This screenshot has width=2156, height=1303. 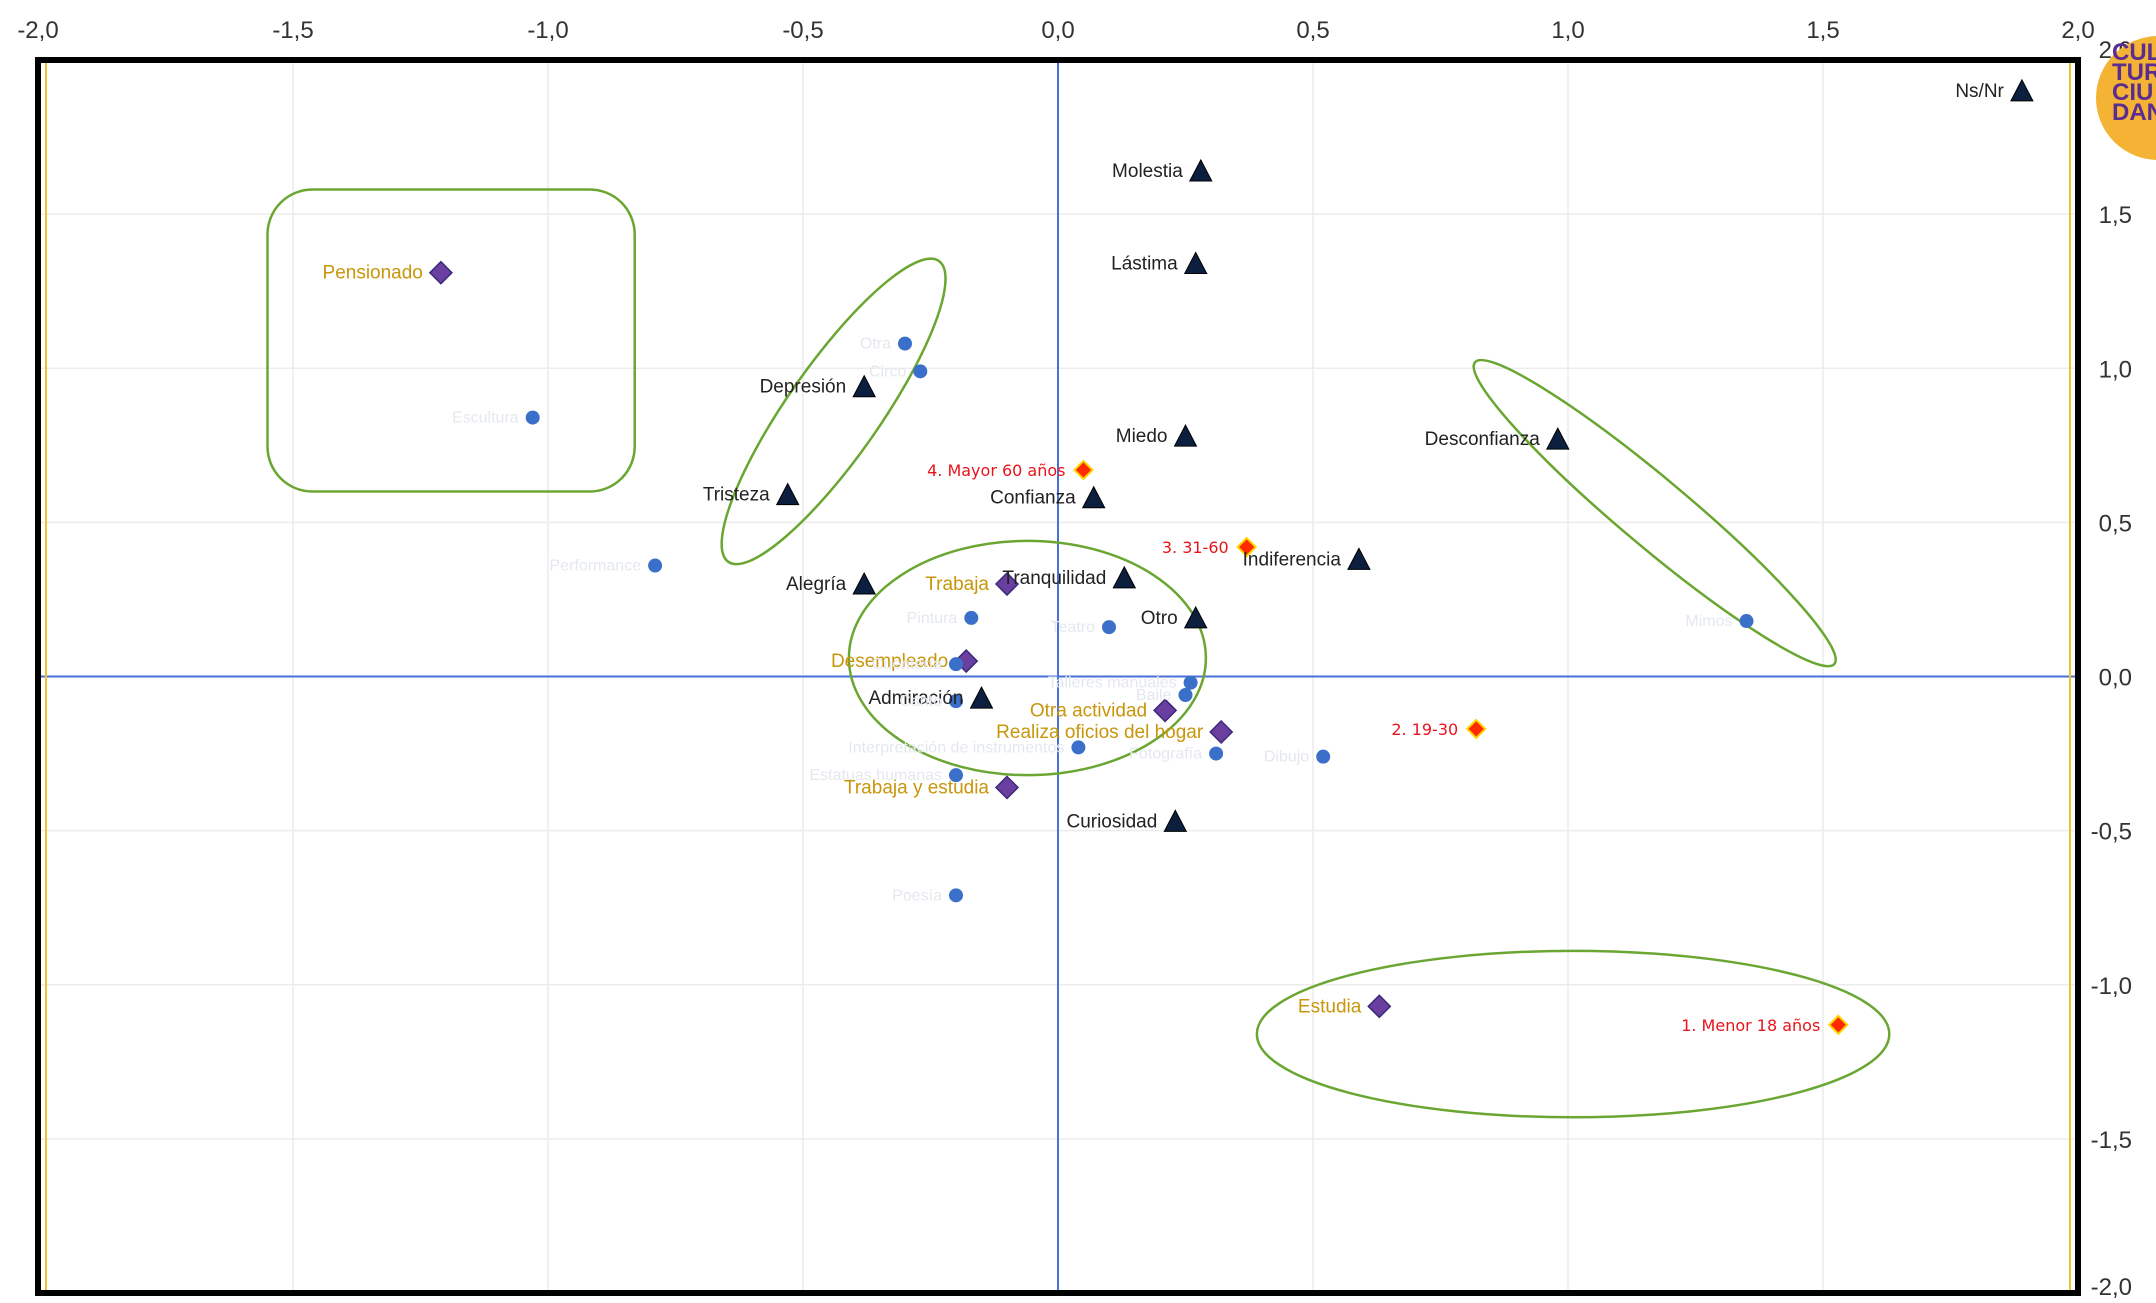 I want to click on point-label: Ns/Nr, so click(x=1979, y=91).